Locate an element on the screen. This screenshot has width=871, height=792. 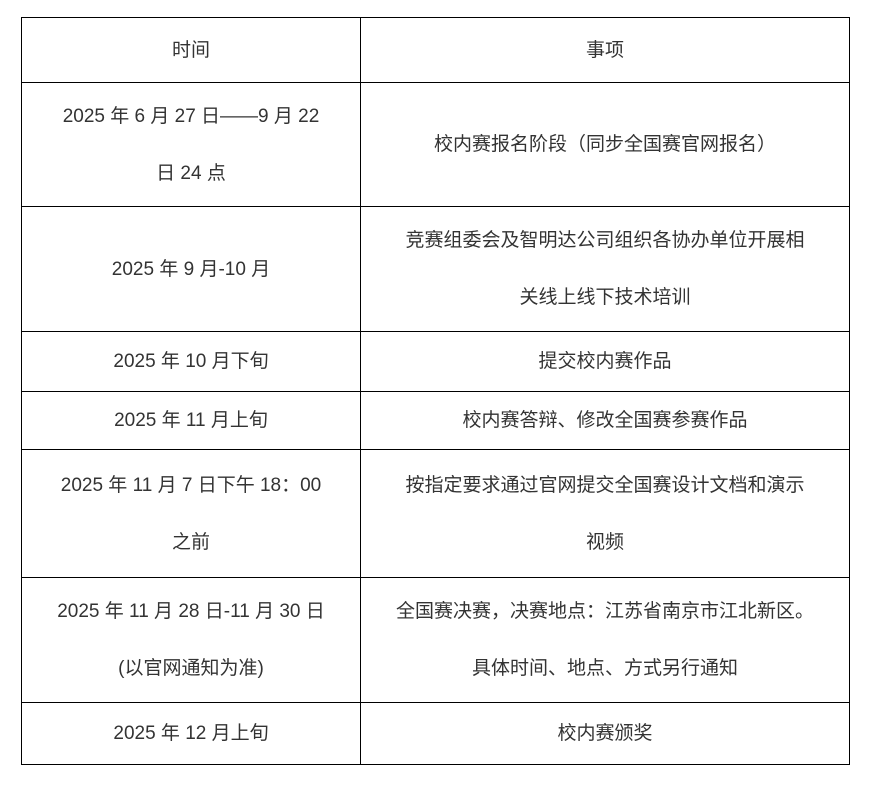
table-row: 2025 年 11 月上旬 校内赛答辩、修改全国赛参赛作品 is located at coordinates (435, 420).